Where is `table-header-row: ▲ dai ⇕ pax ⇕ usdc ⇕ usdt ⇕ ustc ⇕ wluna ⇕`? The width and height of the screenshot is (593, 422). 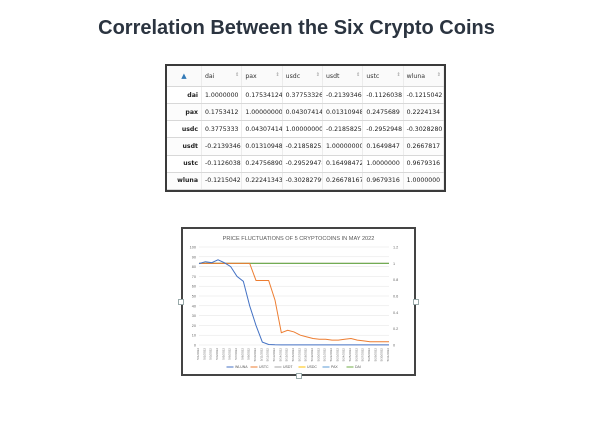
table-header-row: ▲ dai ⇕ pax ⇕ usdc ⇕ usdt ⇕ ustc ⇕ wluna ⇕ is located at coordinates (306, 76).